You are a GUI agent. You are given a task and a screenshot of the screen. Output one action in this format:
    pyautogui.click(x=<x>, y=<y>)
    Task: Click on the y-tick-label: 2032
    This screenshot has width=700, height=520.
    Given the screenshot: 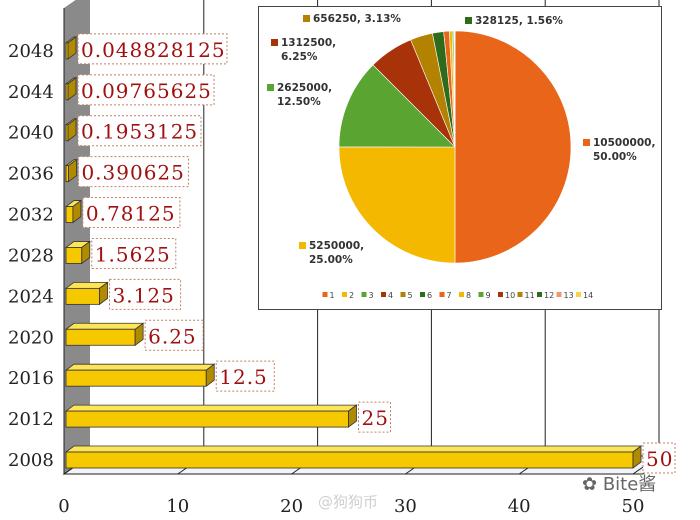 What is the action you would take?
    pyautogui.click(x=31, y=215)
    